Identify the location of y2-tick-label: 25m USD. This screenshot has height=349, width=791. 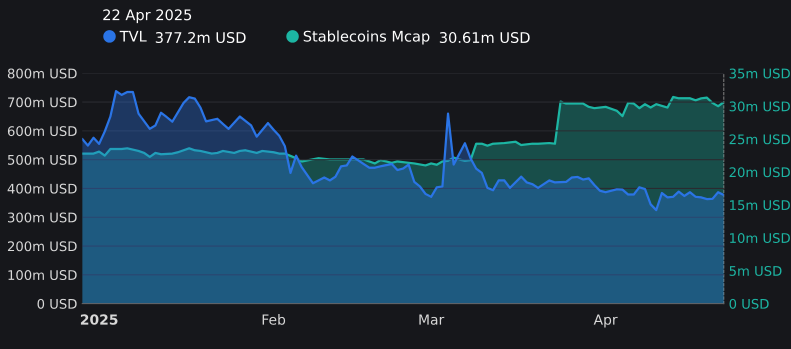
(760, 139).